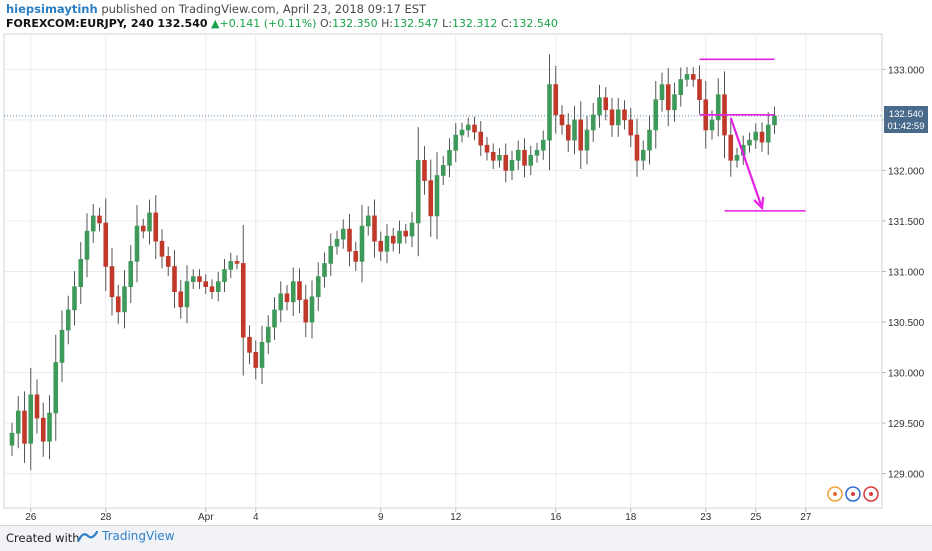 This screenshot has height=551, width=932. I want to click on last-price: 132.540, so click(182, 23).